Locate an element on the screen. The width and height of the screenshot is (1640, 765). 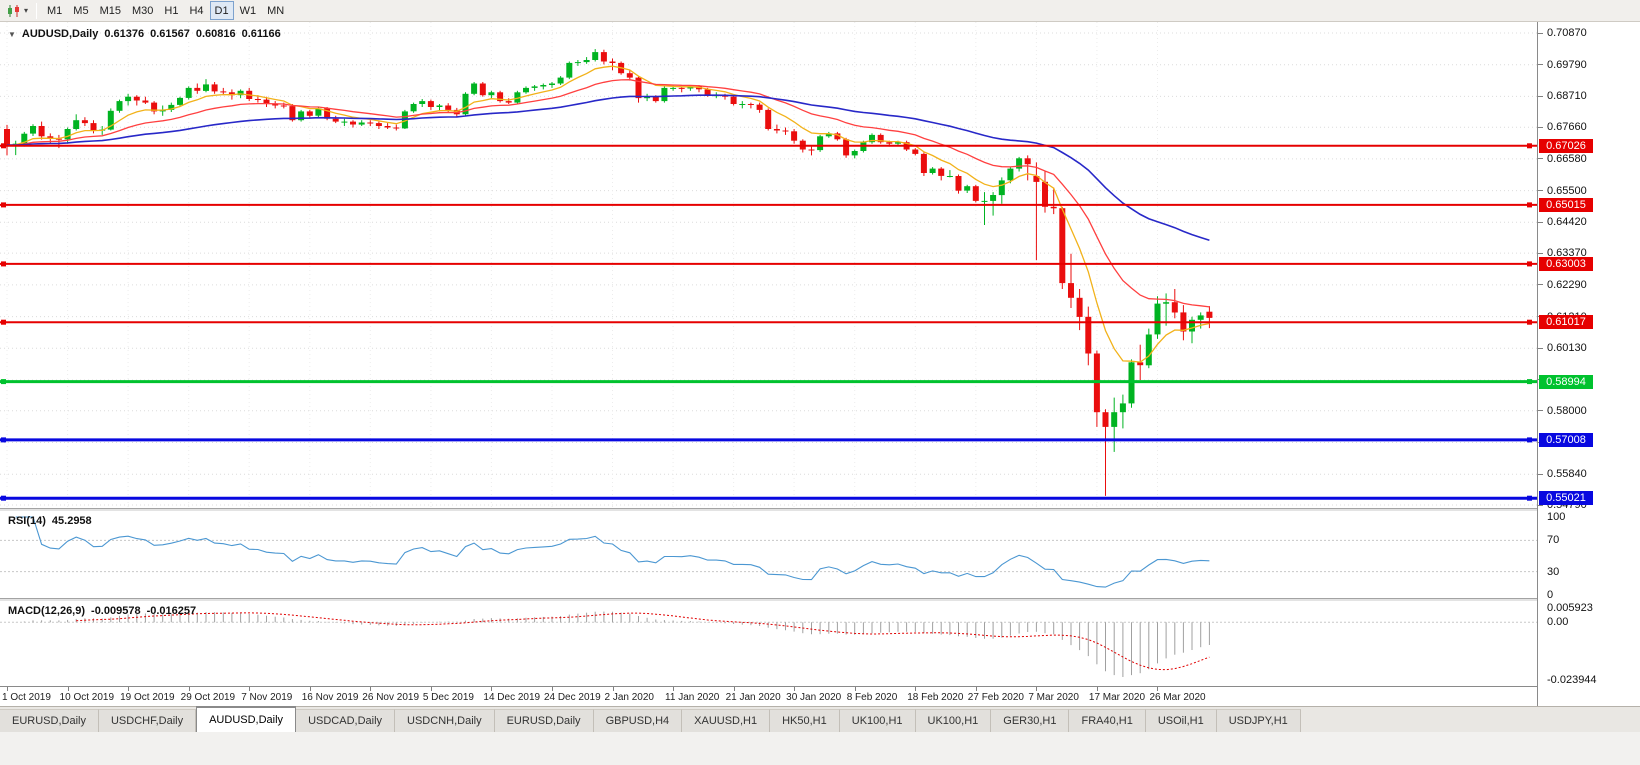
chart-type-button: ▾ is located at coordinates (17, 11).